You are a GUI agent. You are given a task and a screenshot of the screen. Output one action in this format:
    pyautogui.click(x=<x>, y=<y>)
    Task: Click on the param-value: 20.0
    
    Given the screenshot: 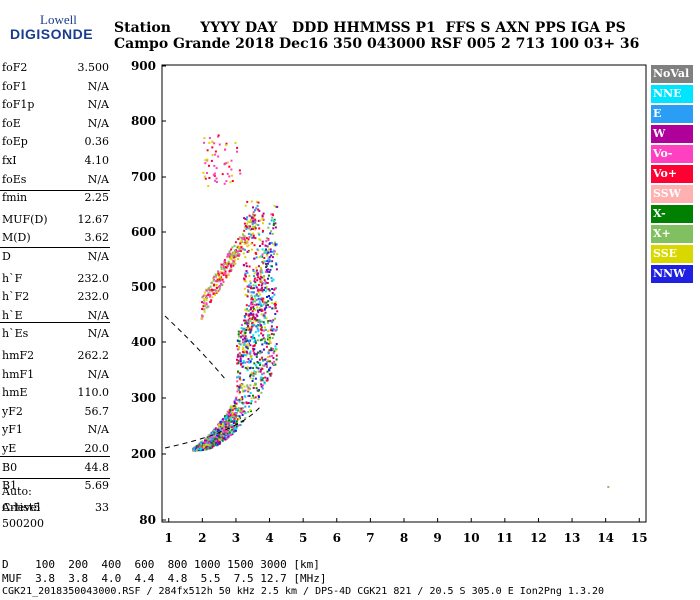 What is the action you would take?
    pyautogui.click(x=97, y=448)
    